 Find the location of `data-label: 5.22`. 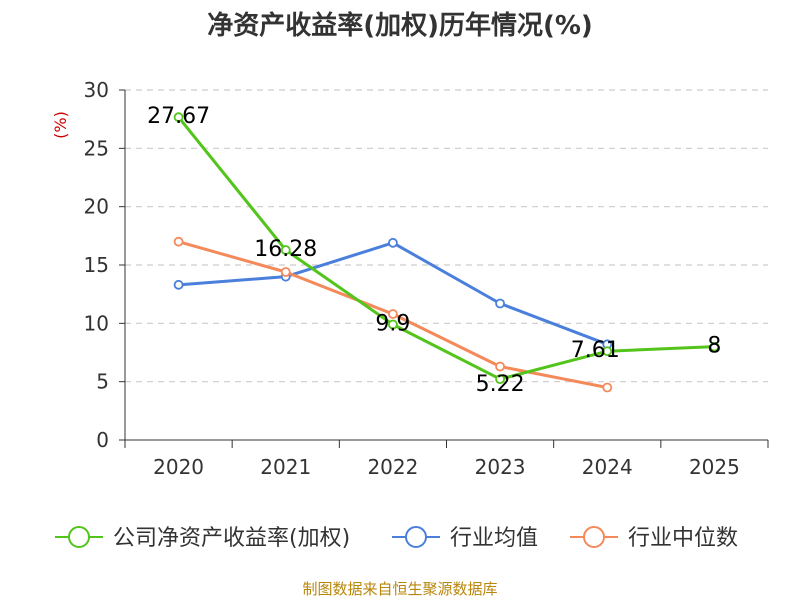

data-label: 5.22 is located at coordinates (500, 384).